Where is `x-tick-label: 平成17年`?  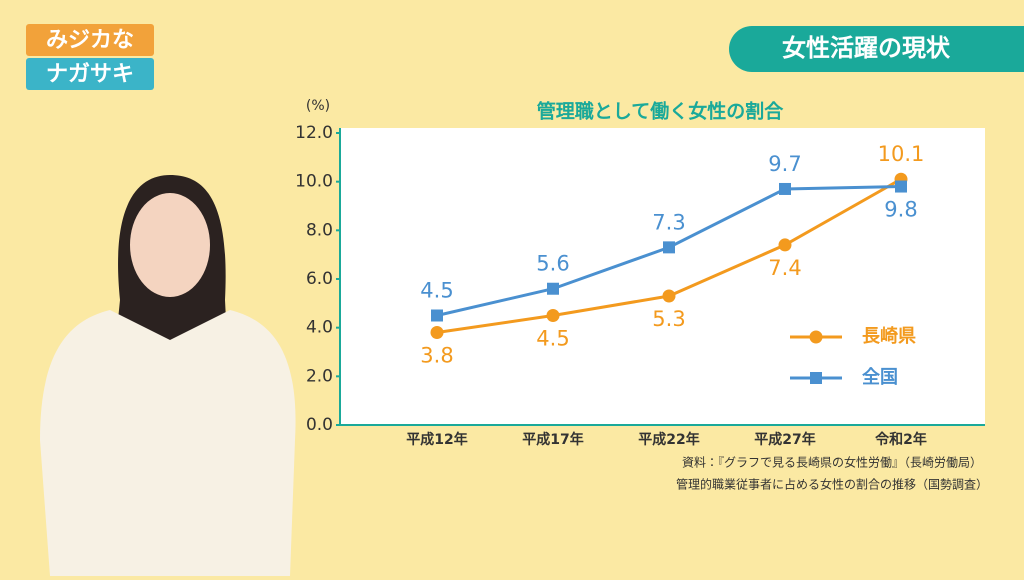 x-tick-label: 平成17年 is located at coordinates (552, 439).